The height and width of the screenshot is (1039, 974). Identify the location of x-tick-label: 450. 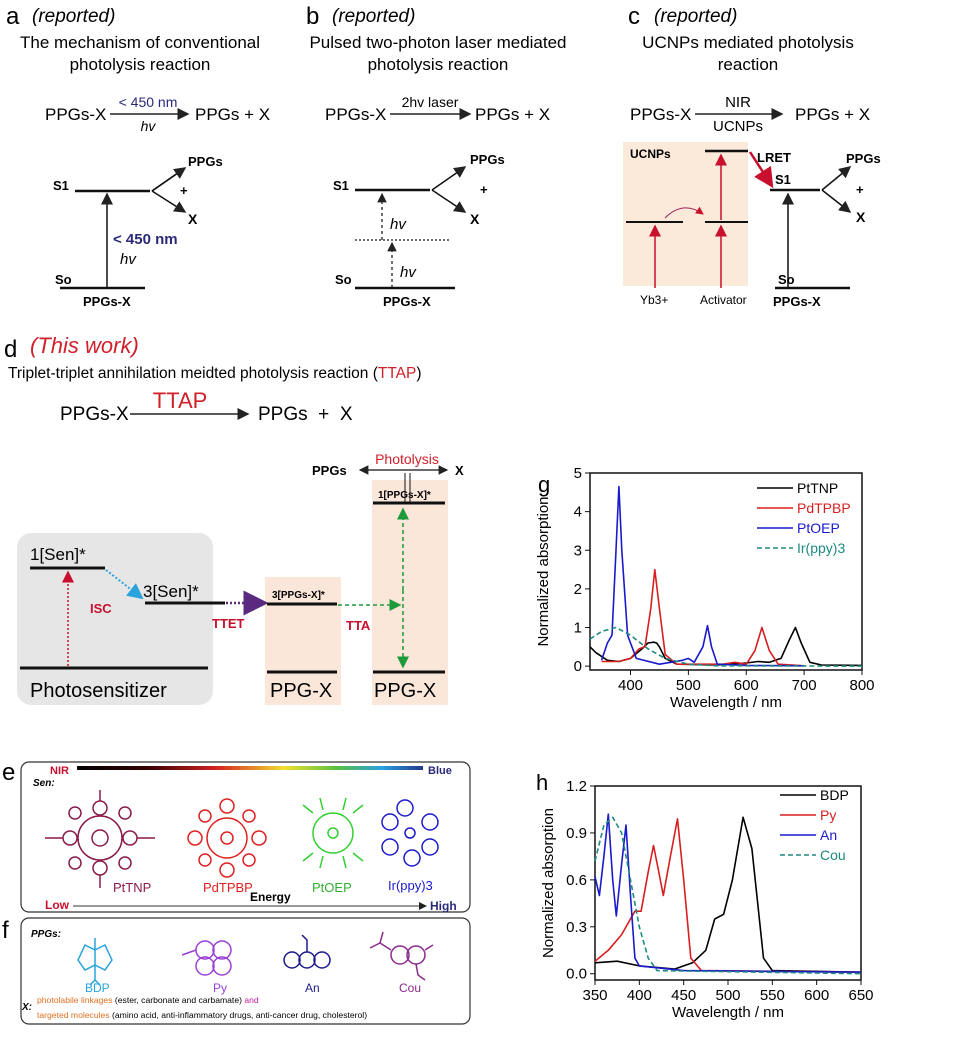
(683, 995).